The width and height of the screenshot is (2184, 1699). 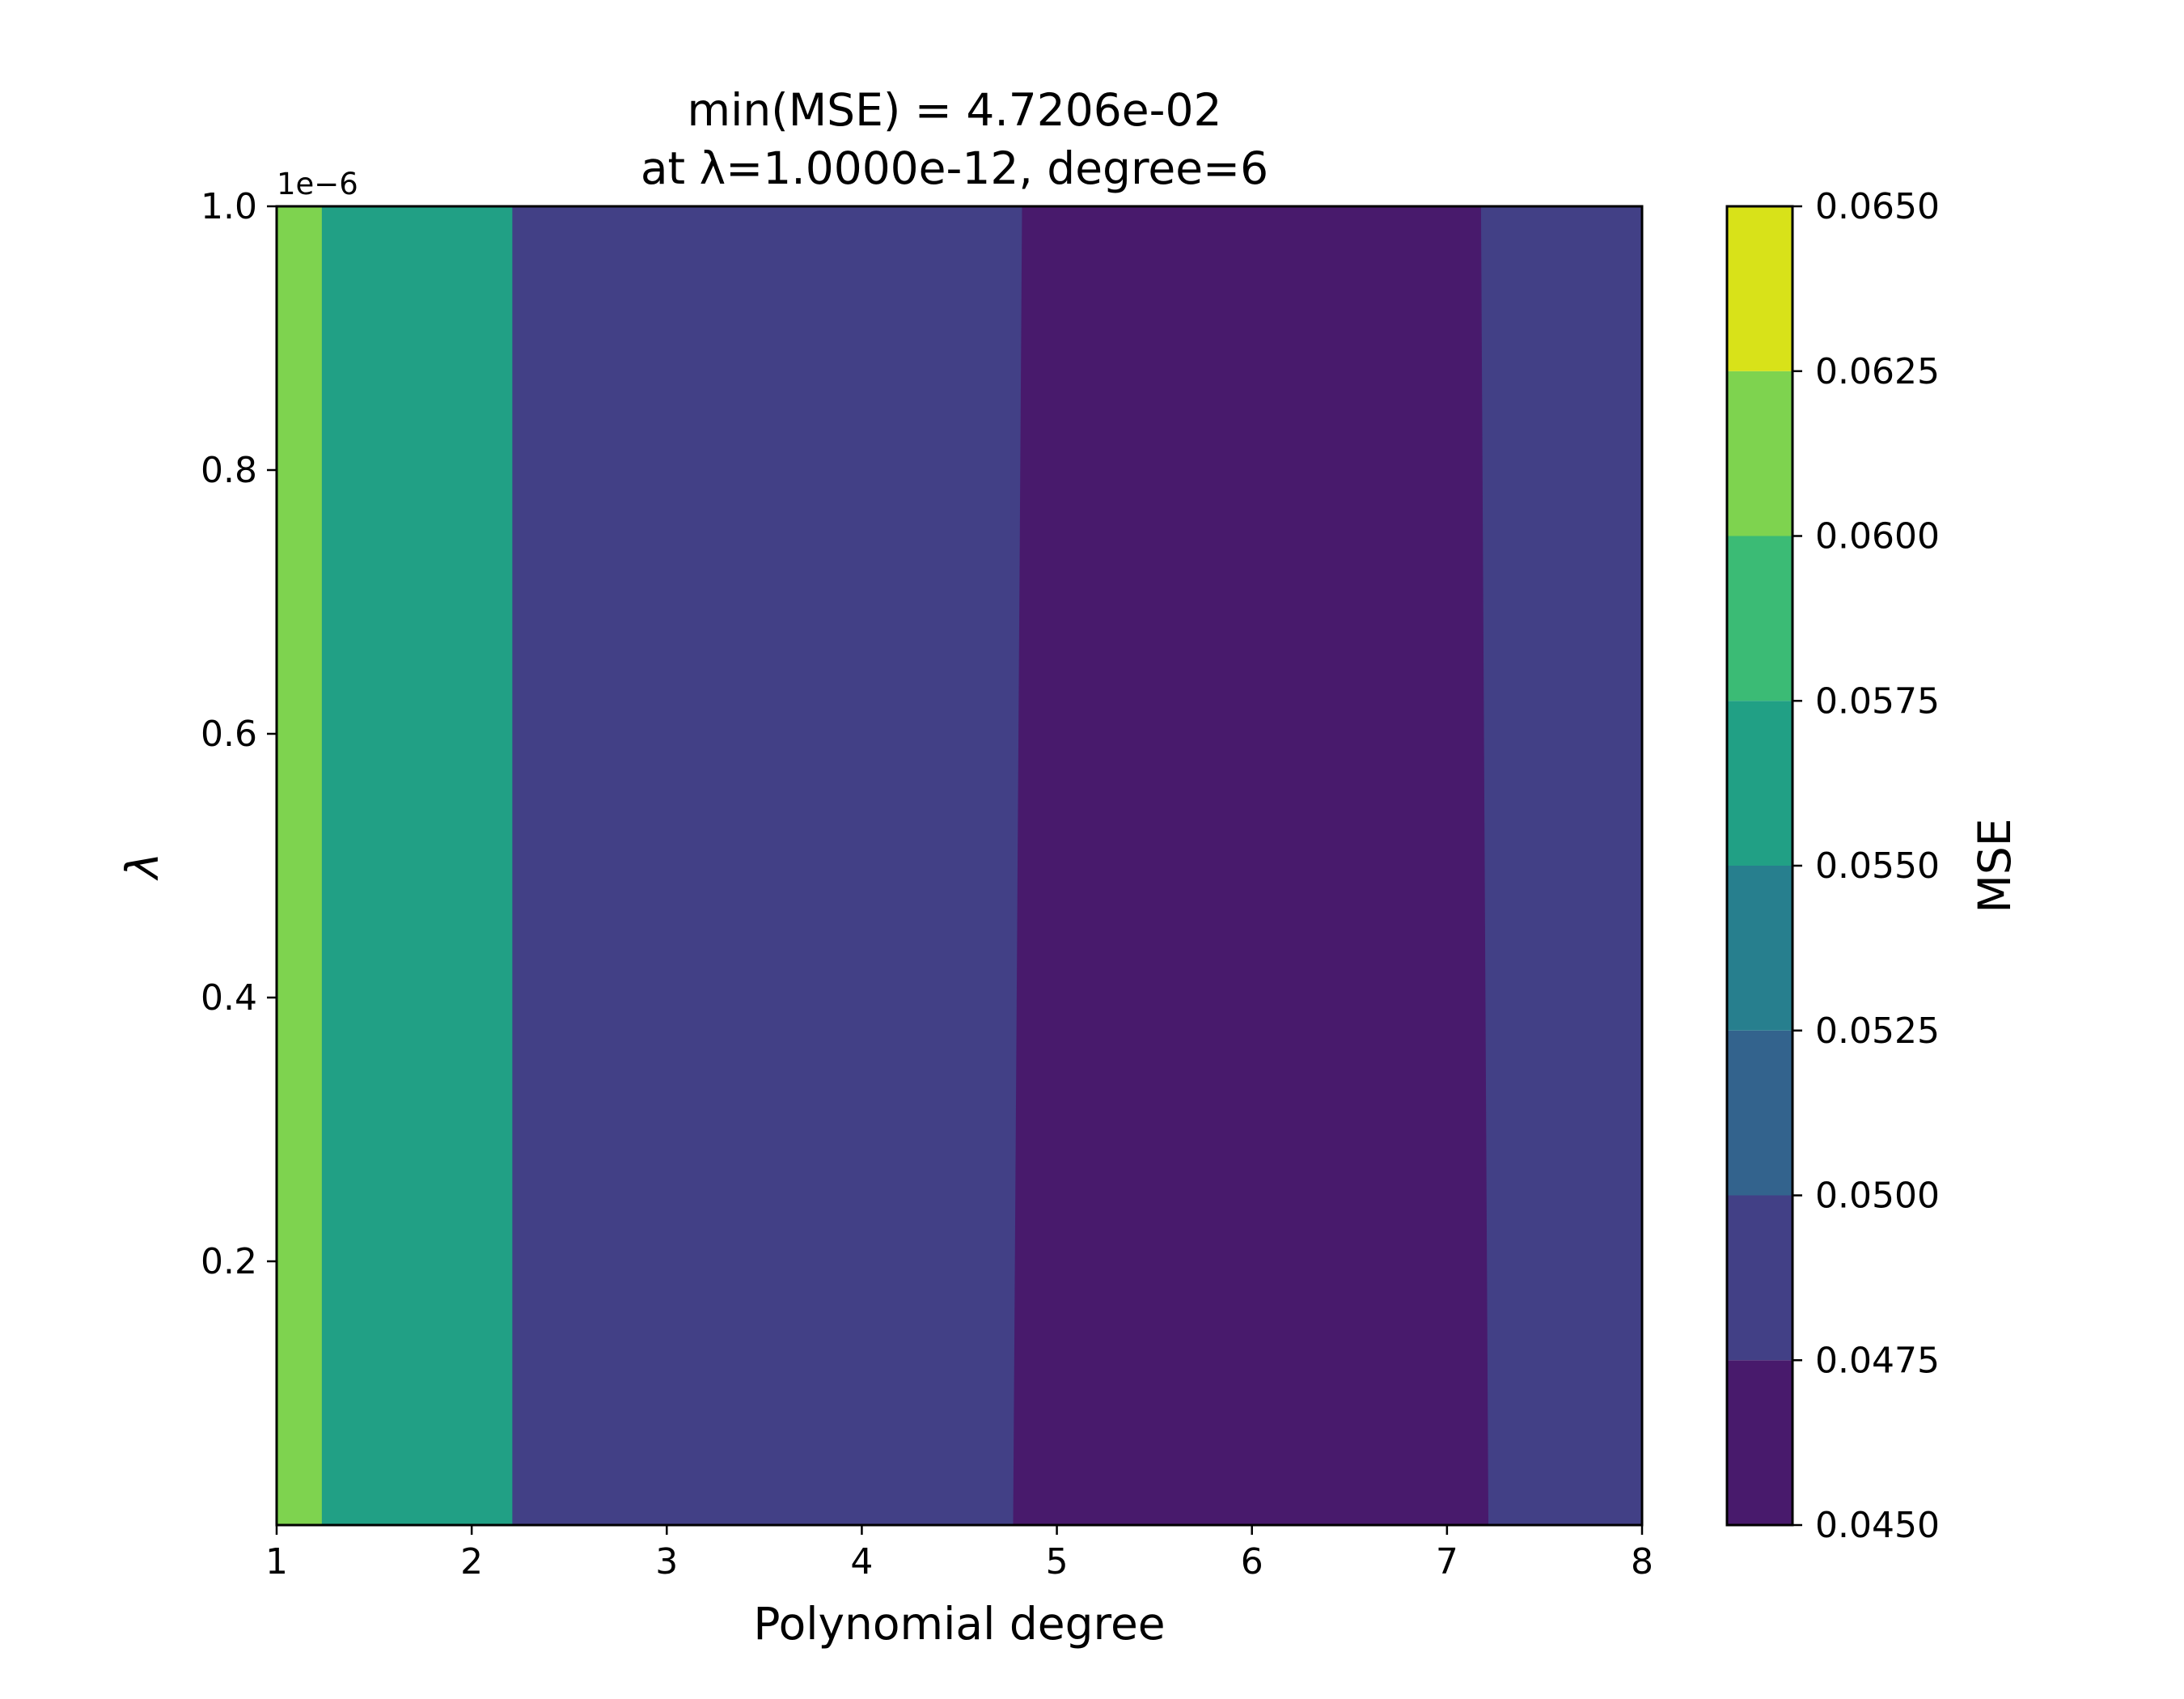 I want to click on colorbar-tick-label: 0.0575, so click(x=1877, y=701).